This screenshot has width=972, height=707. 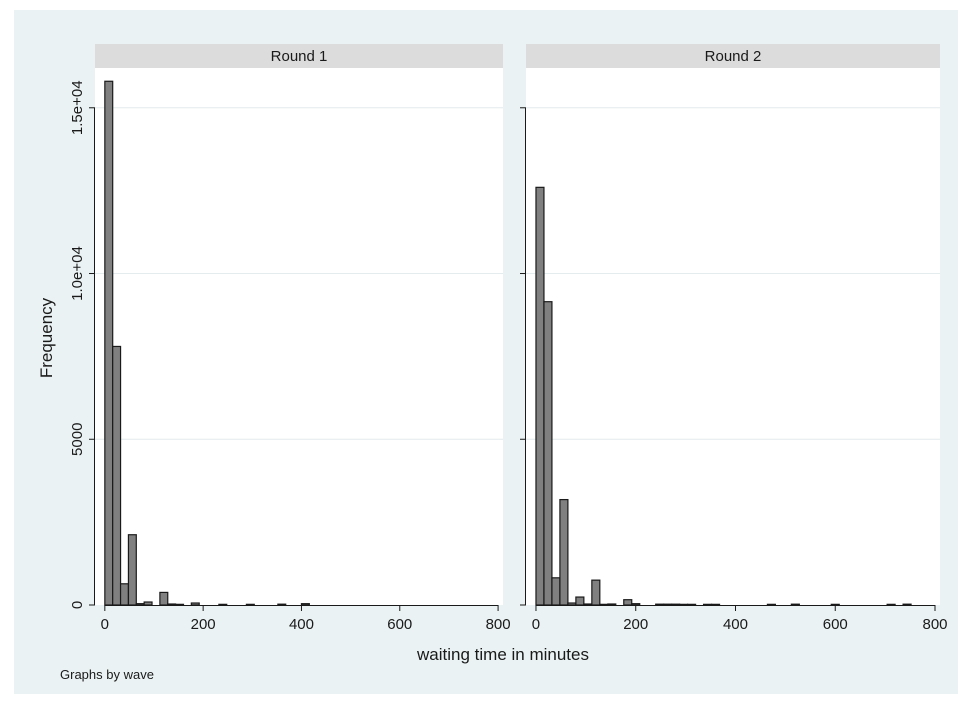 I want to click on panel-1-x-tick-label-1: 200, so click(x=203, y=624).